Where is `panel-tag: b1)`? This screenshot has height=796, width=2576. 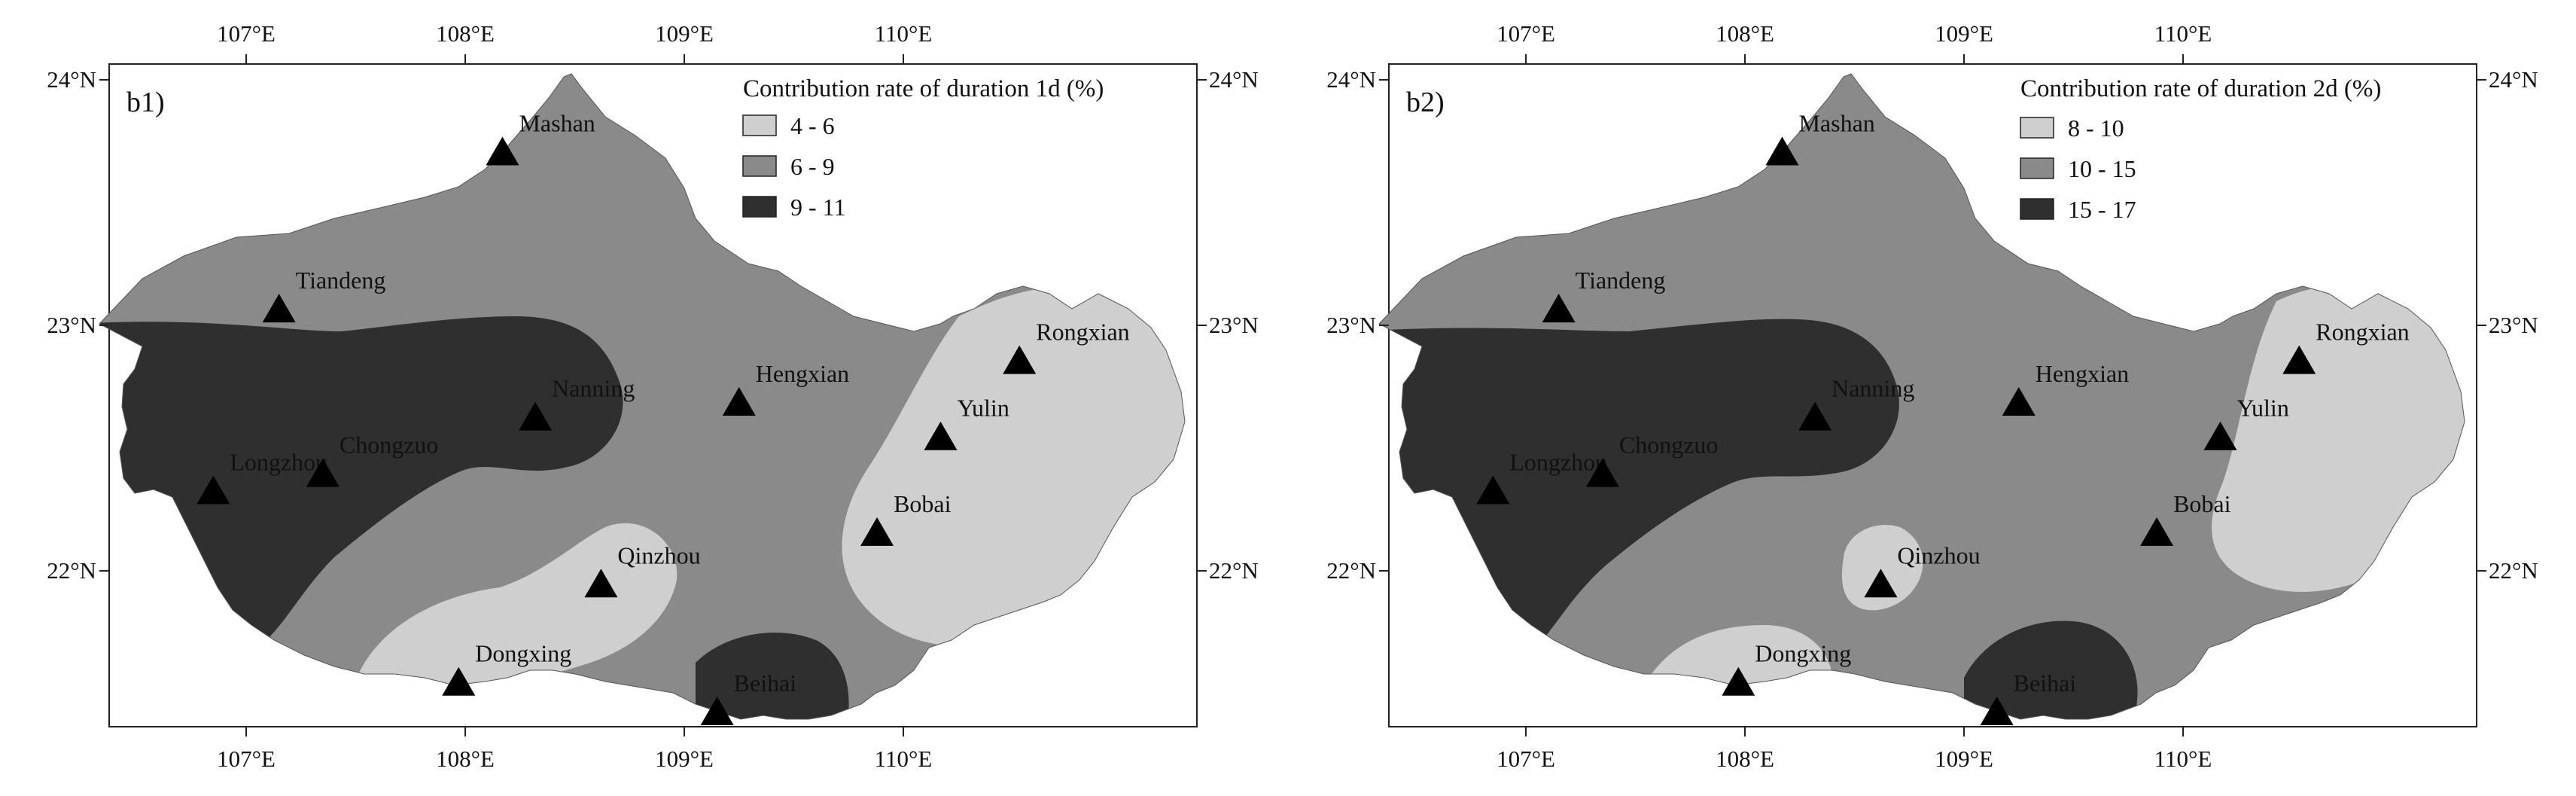
panel-tag: b1) is located at coordinates (146, 103).